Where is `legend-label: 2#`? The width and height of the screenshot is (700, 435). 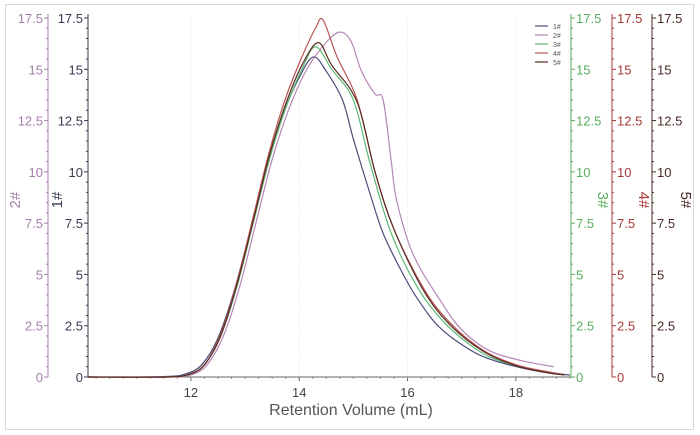
legend-label: 2# is located at coordinates (557, 36).